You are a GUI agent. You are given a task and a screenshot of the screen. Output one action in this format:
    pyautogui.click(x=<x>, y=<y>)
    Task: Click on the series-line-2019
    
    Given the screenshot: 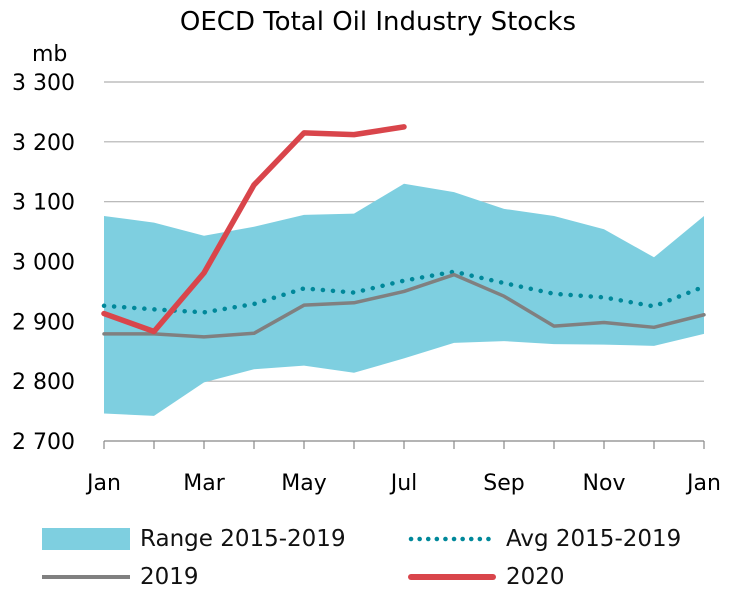 What is the action you would take?
    pyautogui.click(x=404, y=305)
    